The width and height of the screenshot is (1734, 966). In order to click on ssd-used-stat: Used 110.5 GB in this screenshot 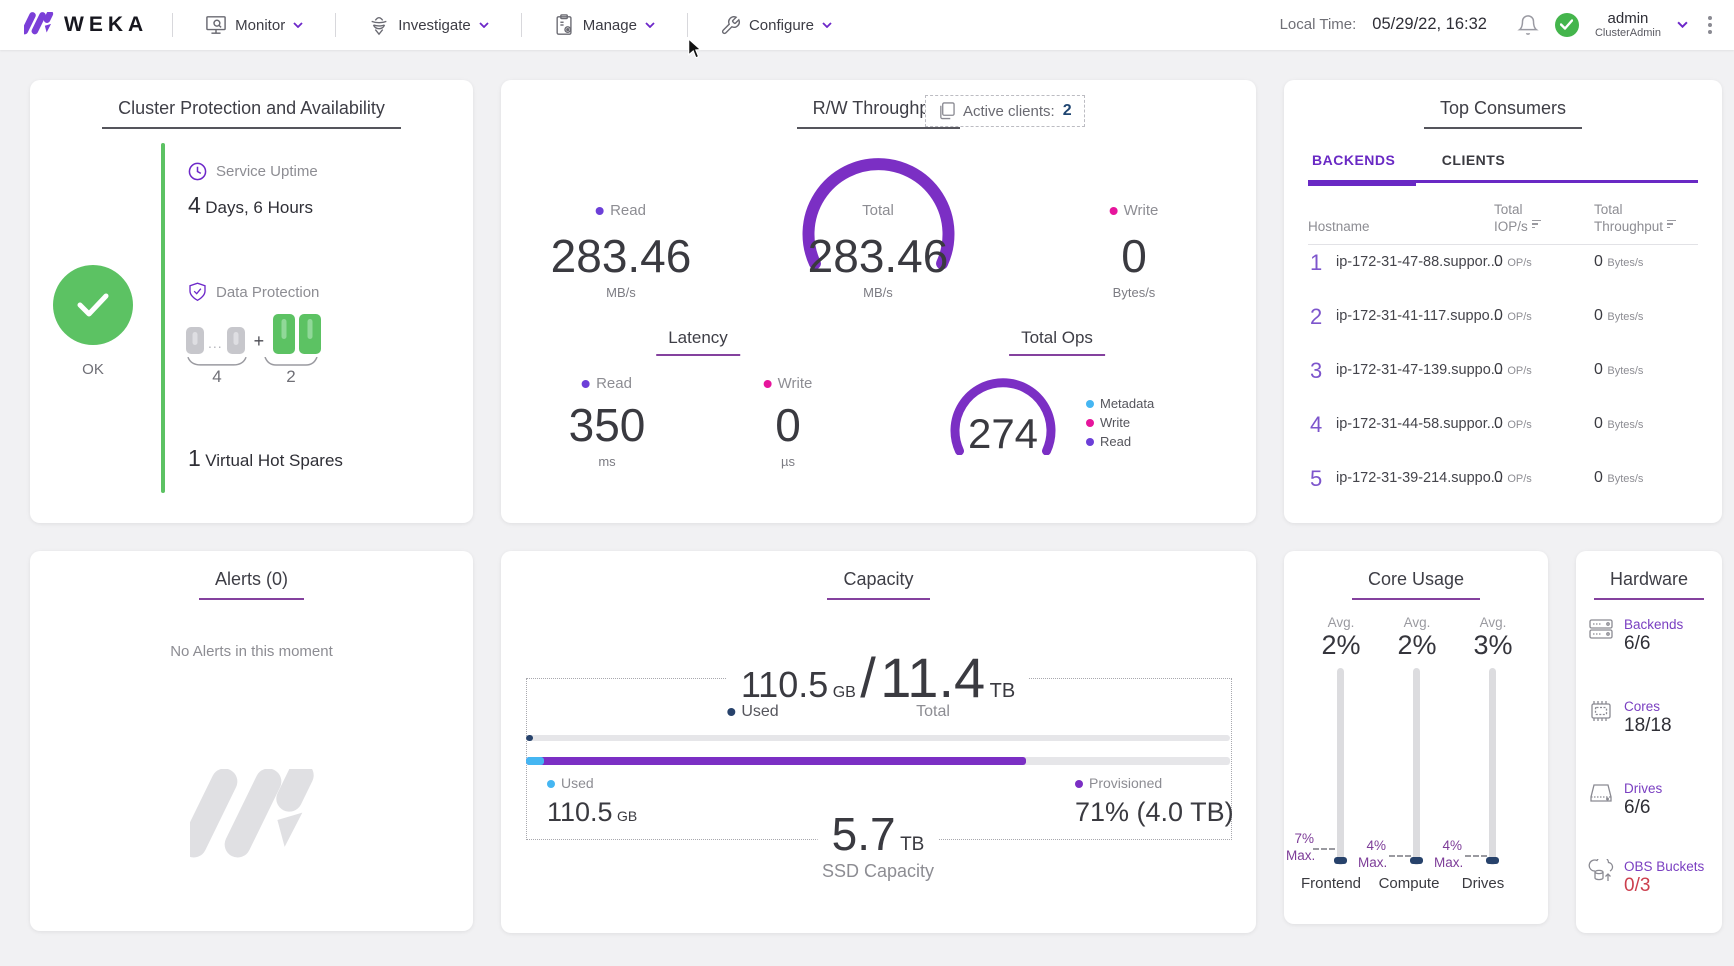, I will do `click(592, 801)`.